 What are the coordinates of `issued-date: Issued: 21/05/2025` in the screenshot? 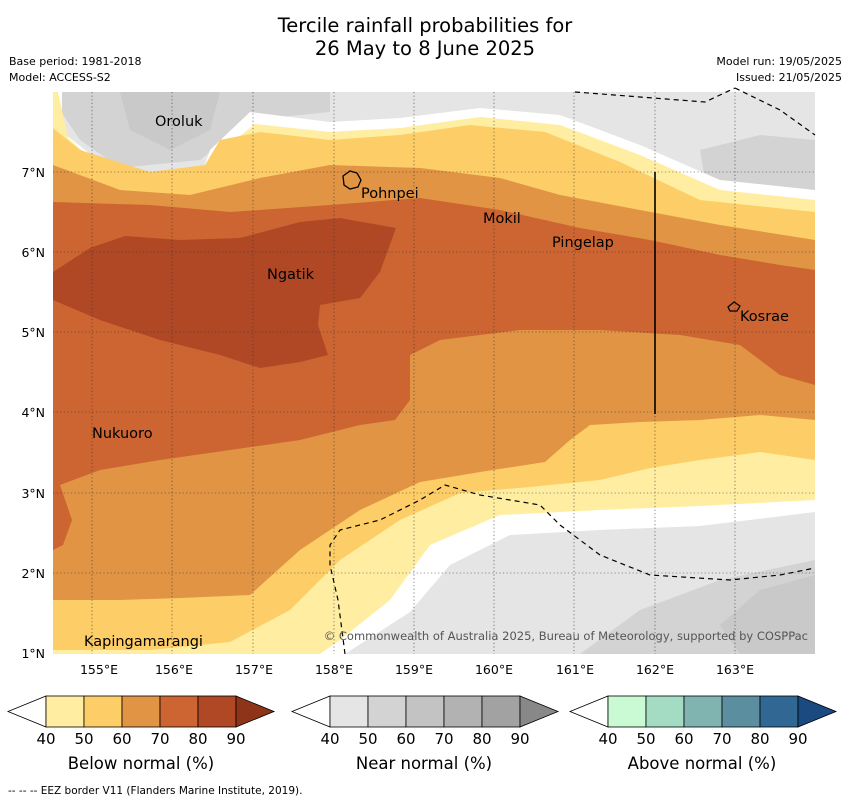 It's located at (788, 77).